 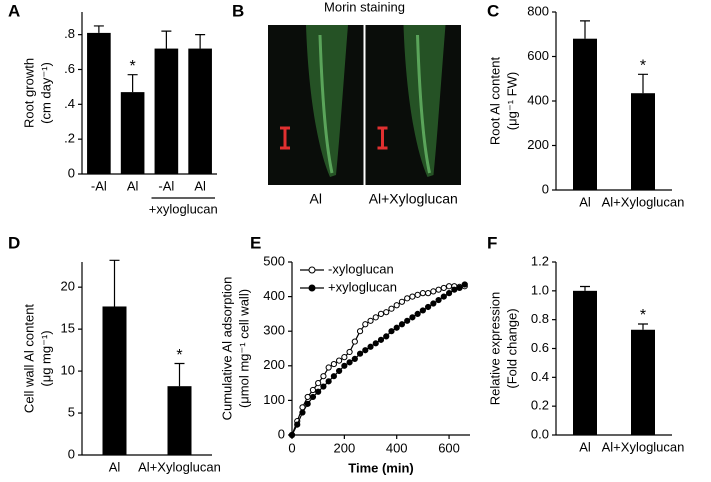 What do you see at coordinates (68, 286) in the screenshot?
I see `y-tick-label: 20` at bounding box center [68, 286].